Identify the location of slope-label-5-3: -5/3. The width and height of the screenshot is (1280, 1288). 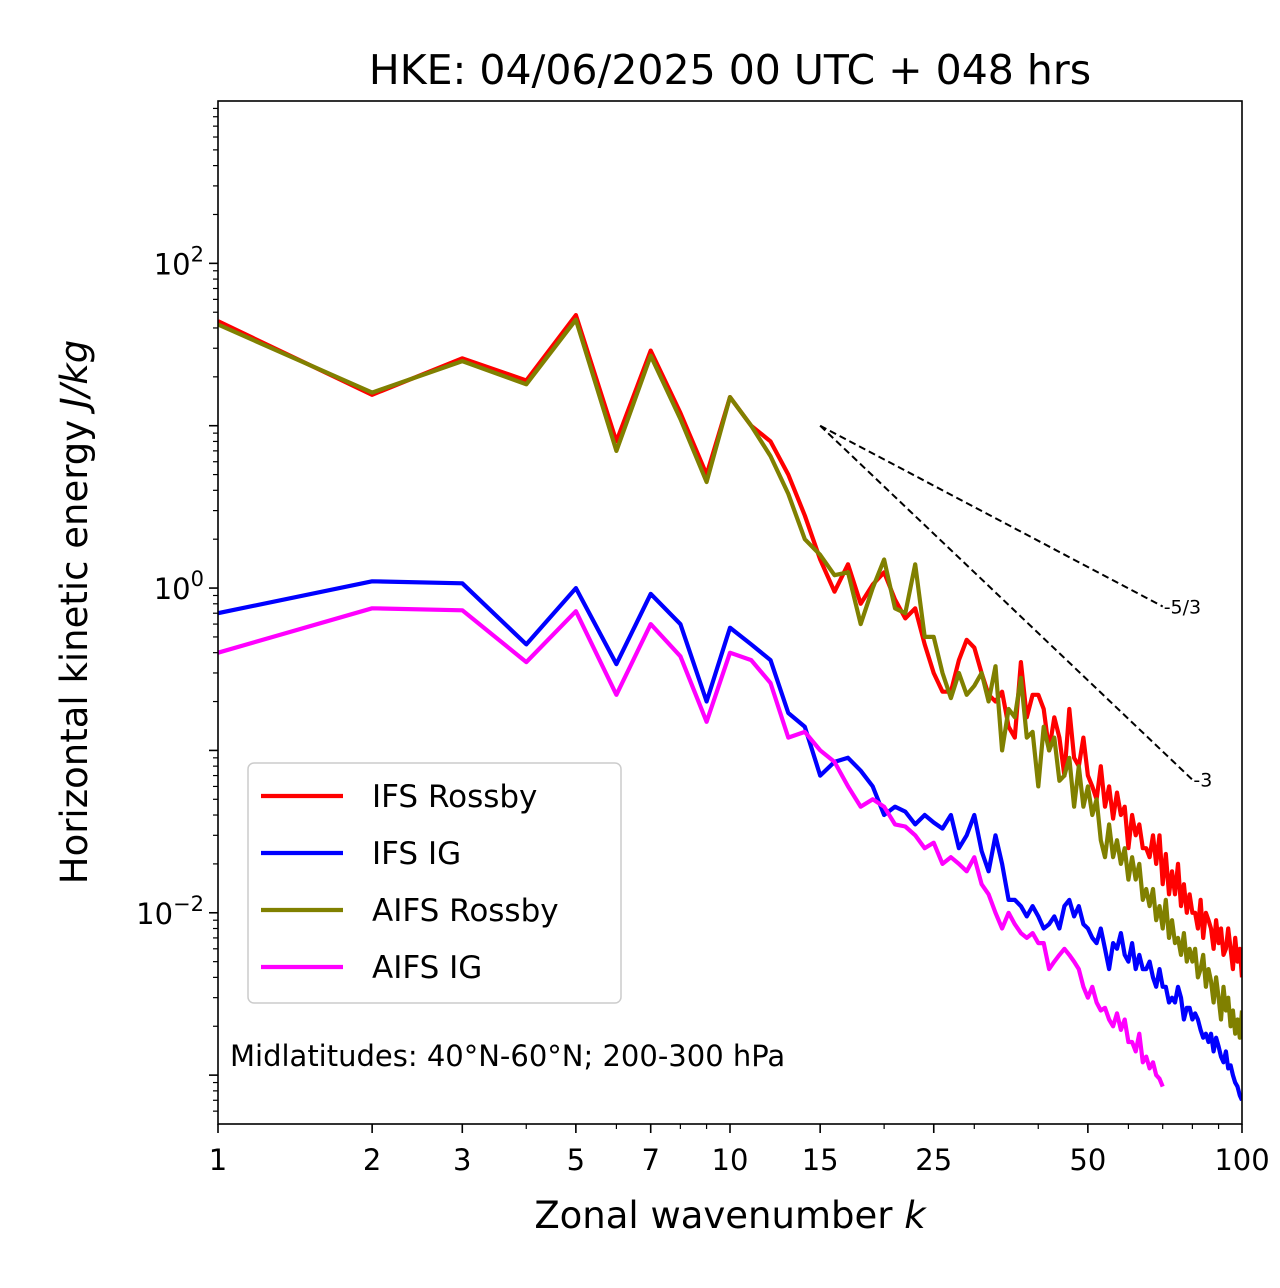
(1182, 607).